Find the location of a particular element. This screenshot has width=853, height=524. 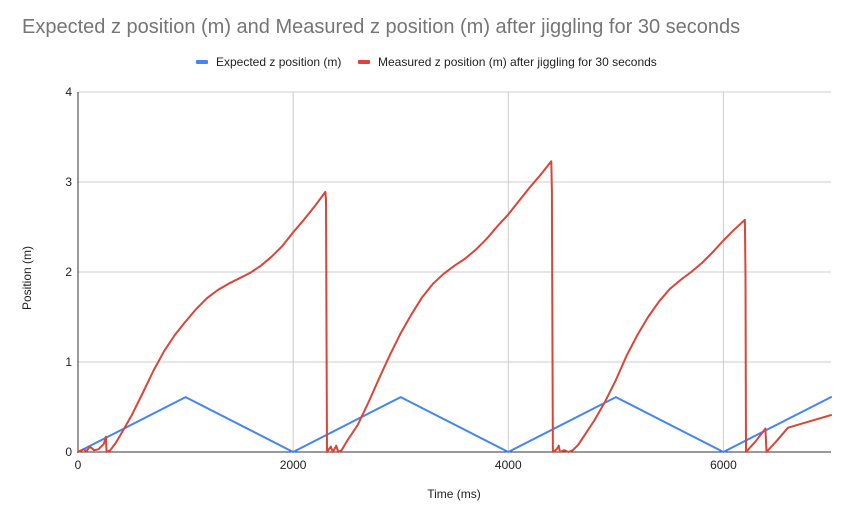

x-axis-title: Time (ms) is located at coordinates (454, 494).